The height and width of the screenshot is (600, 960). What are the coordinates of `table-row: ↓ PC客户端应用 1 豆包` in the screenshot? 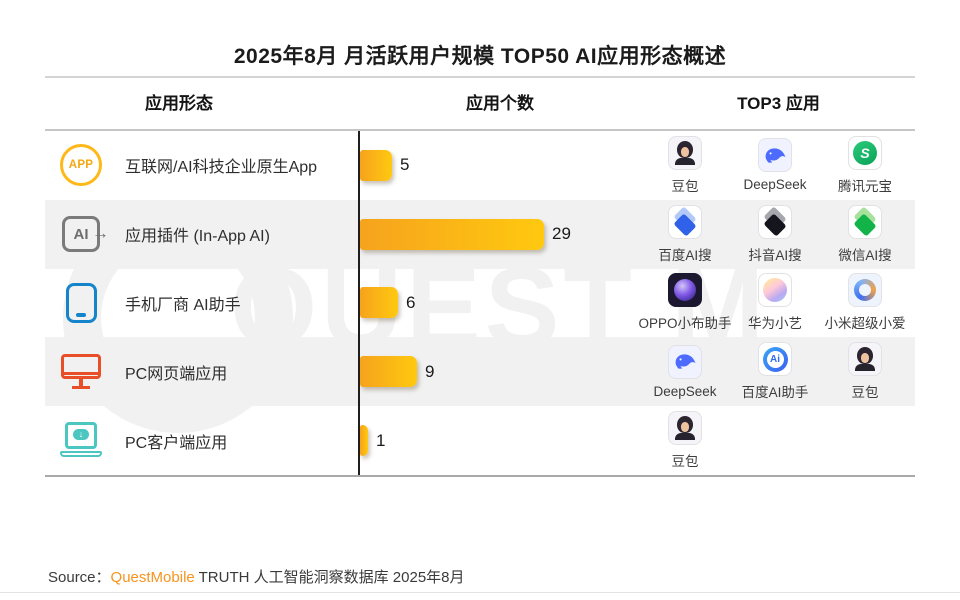 It's located at (480, 440).